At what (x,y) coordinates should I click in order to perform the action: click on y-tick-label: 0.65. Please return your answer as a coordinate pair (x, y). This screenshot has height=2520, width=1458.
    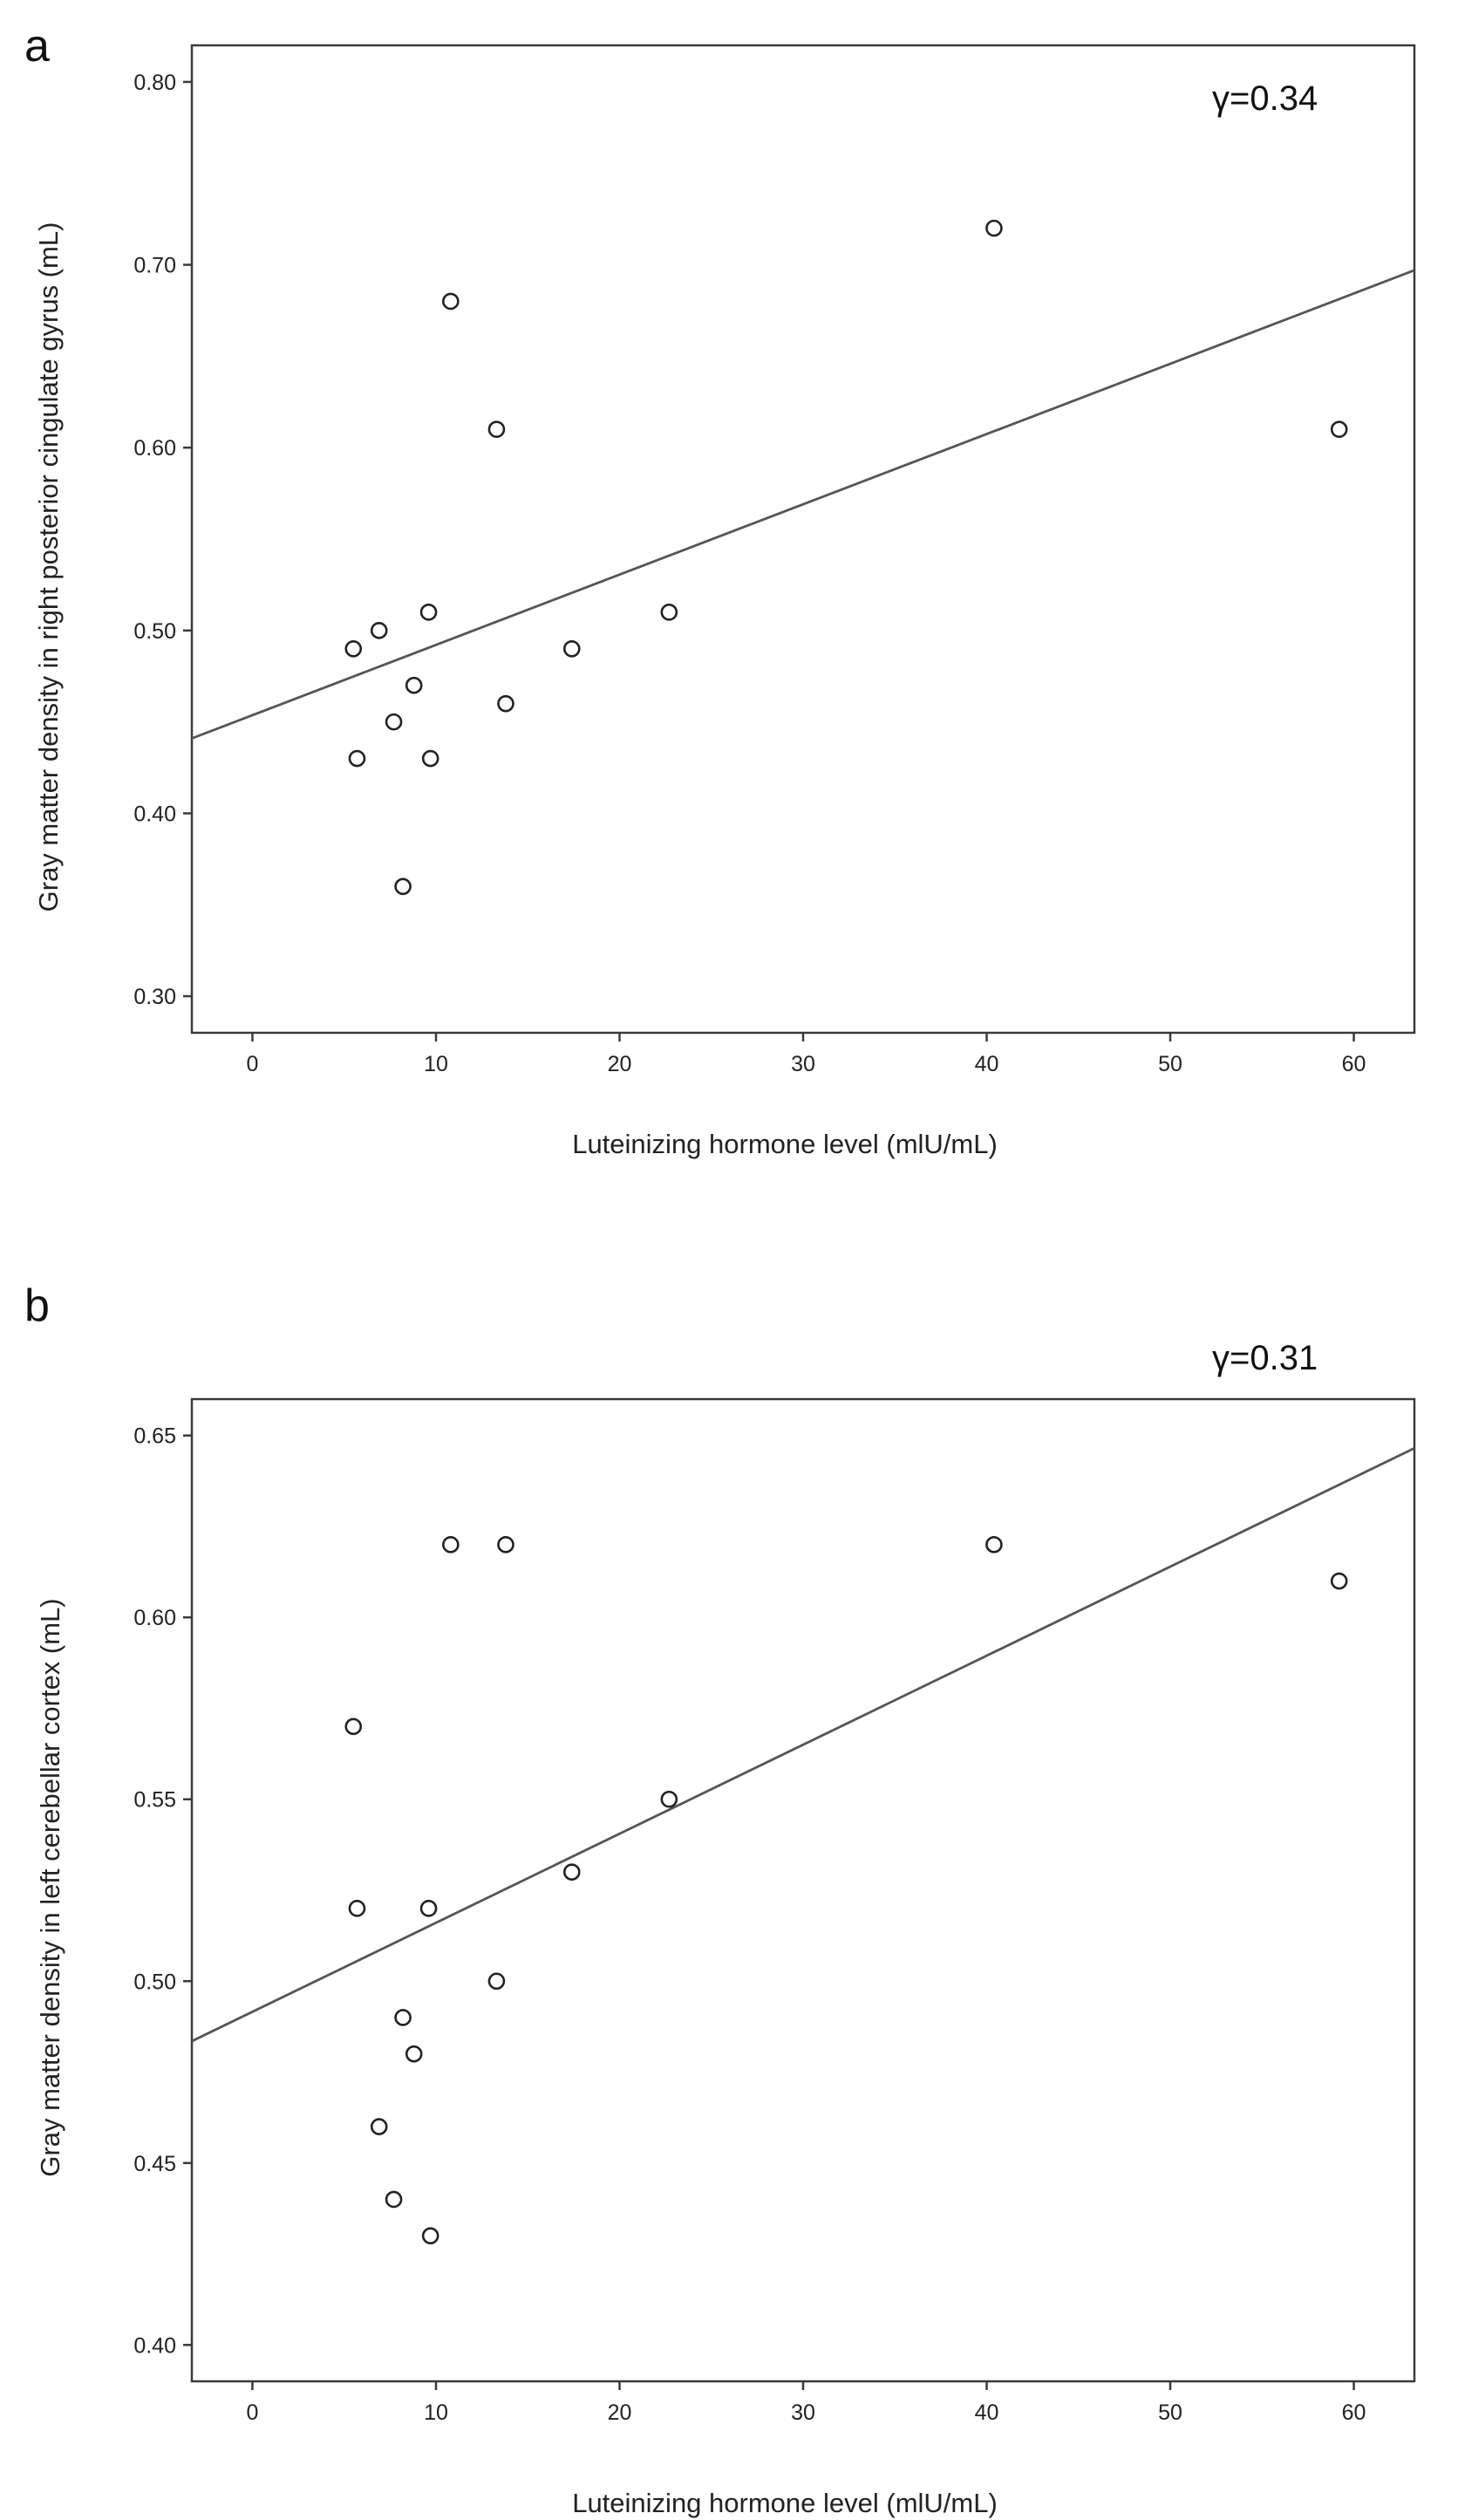
    Looking at the image, I should click on (154, 1436).